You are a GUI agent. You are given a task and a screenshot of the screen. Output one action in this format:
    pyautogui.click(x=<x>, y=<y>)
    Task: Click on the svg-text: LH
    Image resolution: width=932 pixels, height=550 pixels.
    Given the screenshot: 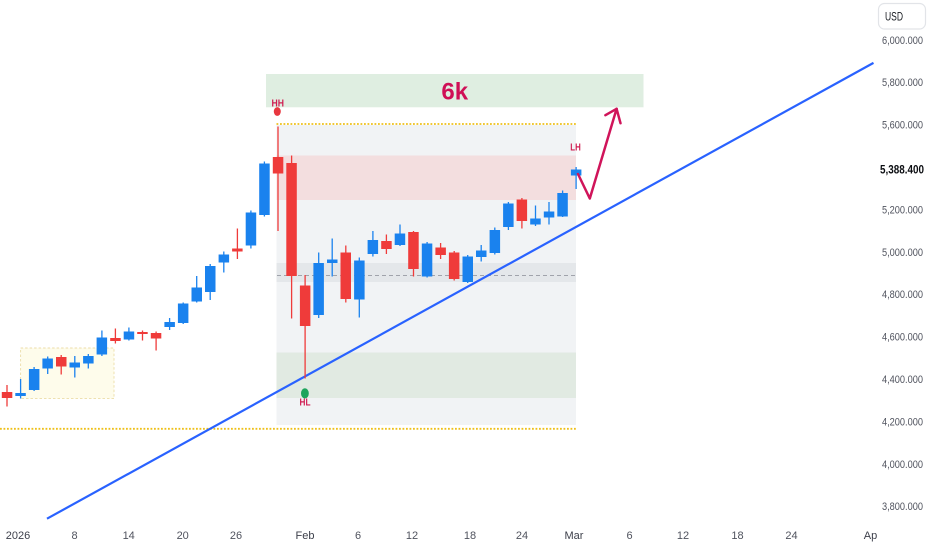 What is the action you would take?
    pyautogui.click(x=575, y=148)
    